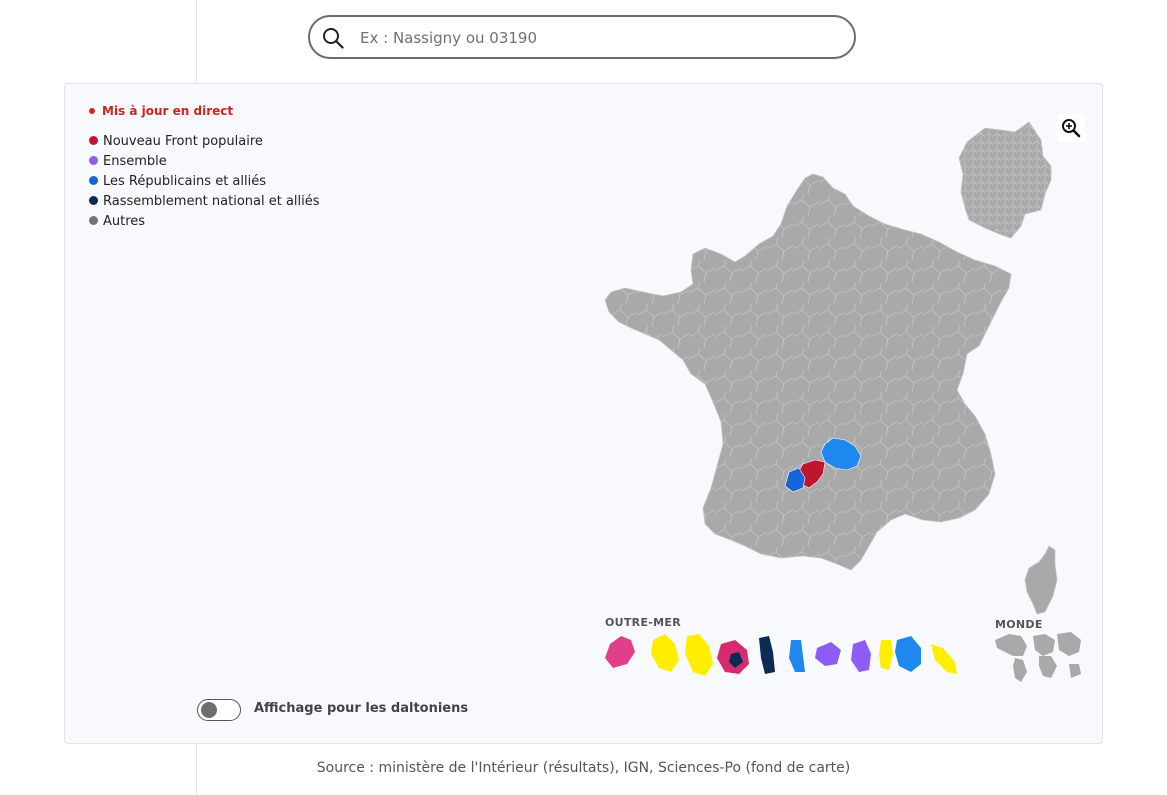  What do you see at coordinates (1019, 624) in the screenshot?
I see `monde-label: MONDE` at bounding box center [1019, 624].